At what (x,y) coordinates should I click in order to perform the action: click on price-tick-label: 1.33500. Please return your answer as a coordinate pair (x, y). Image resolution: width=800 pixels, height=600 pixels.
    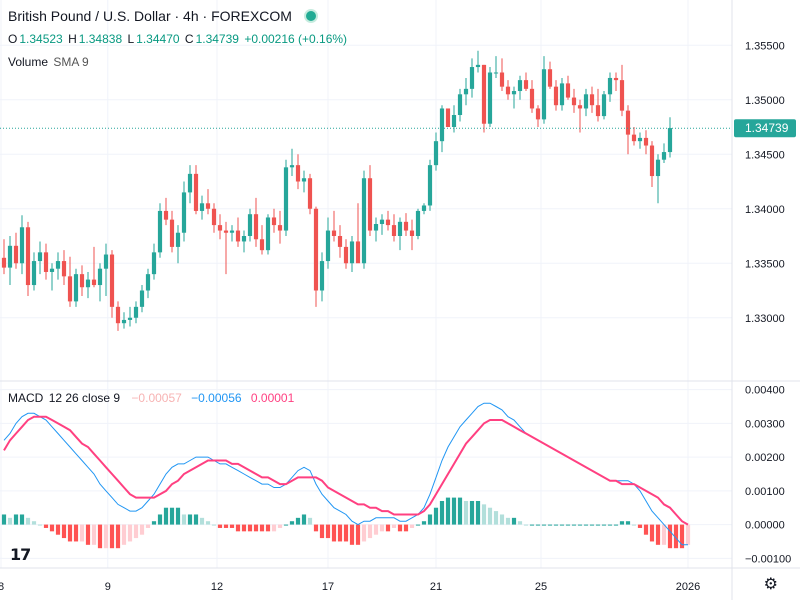
    Looking at the image, I should click on (765, 264).